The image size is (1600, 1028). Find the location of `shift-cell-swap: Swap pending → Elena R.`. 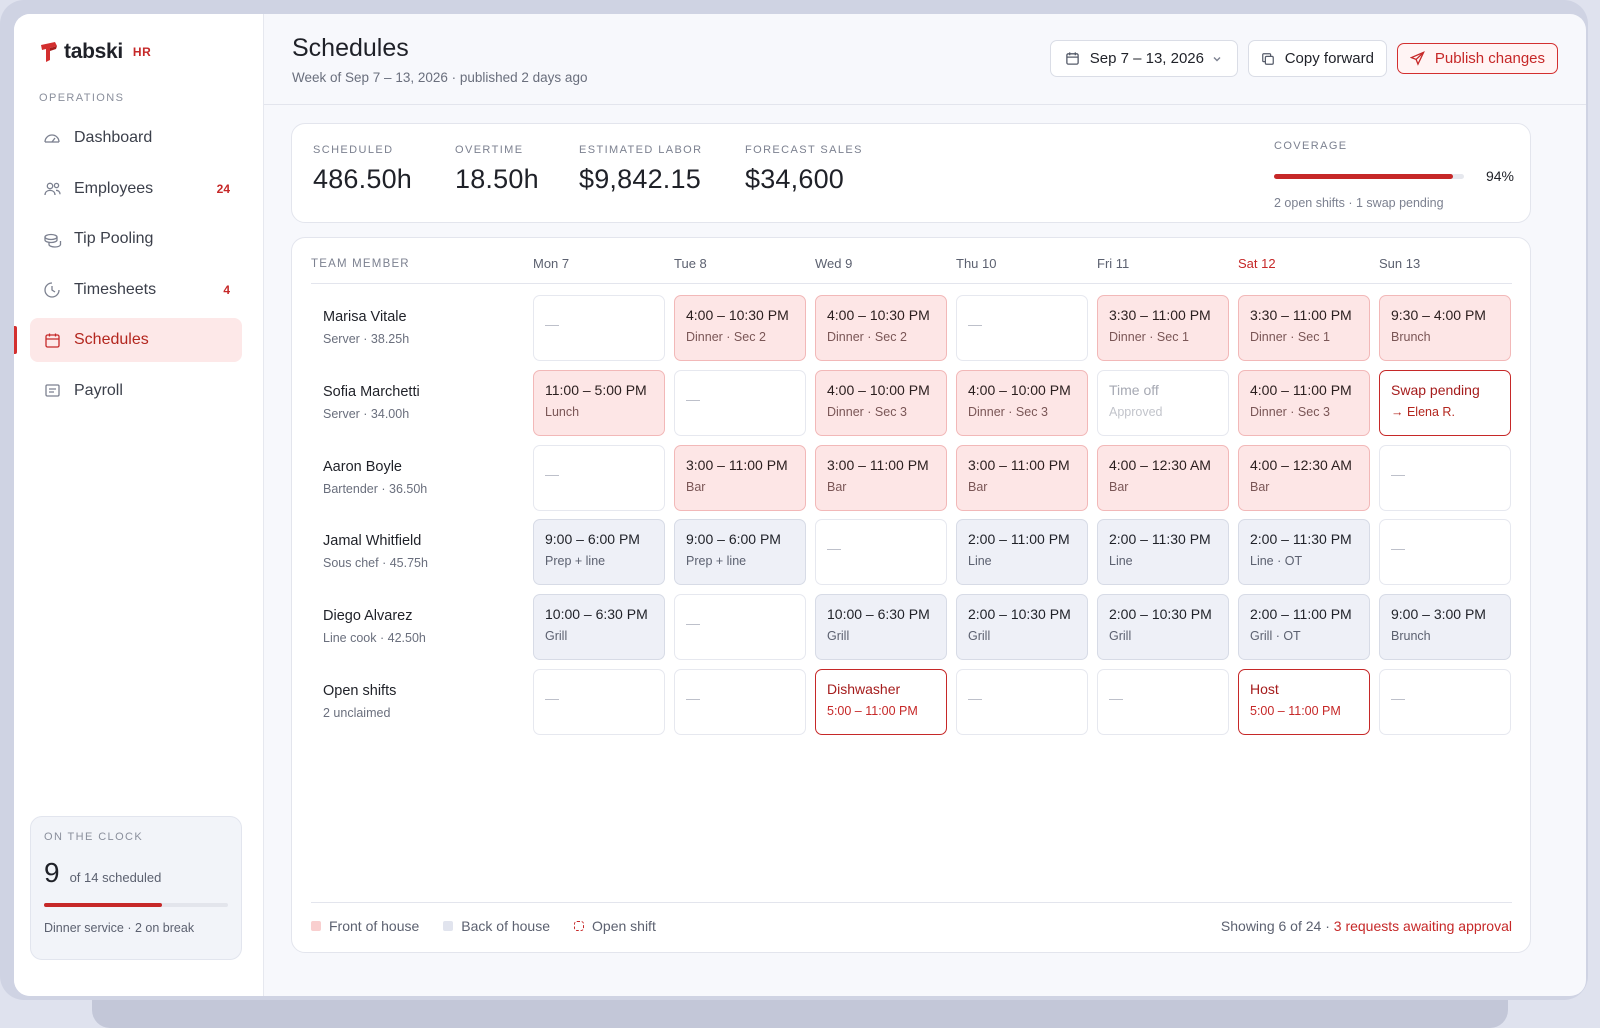

shift-cell-swap: Swap pending → Elena R. is located at coordinates (1445, 402).